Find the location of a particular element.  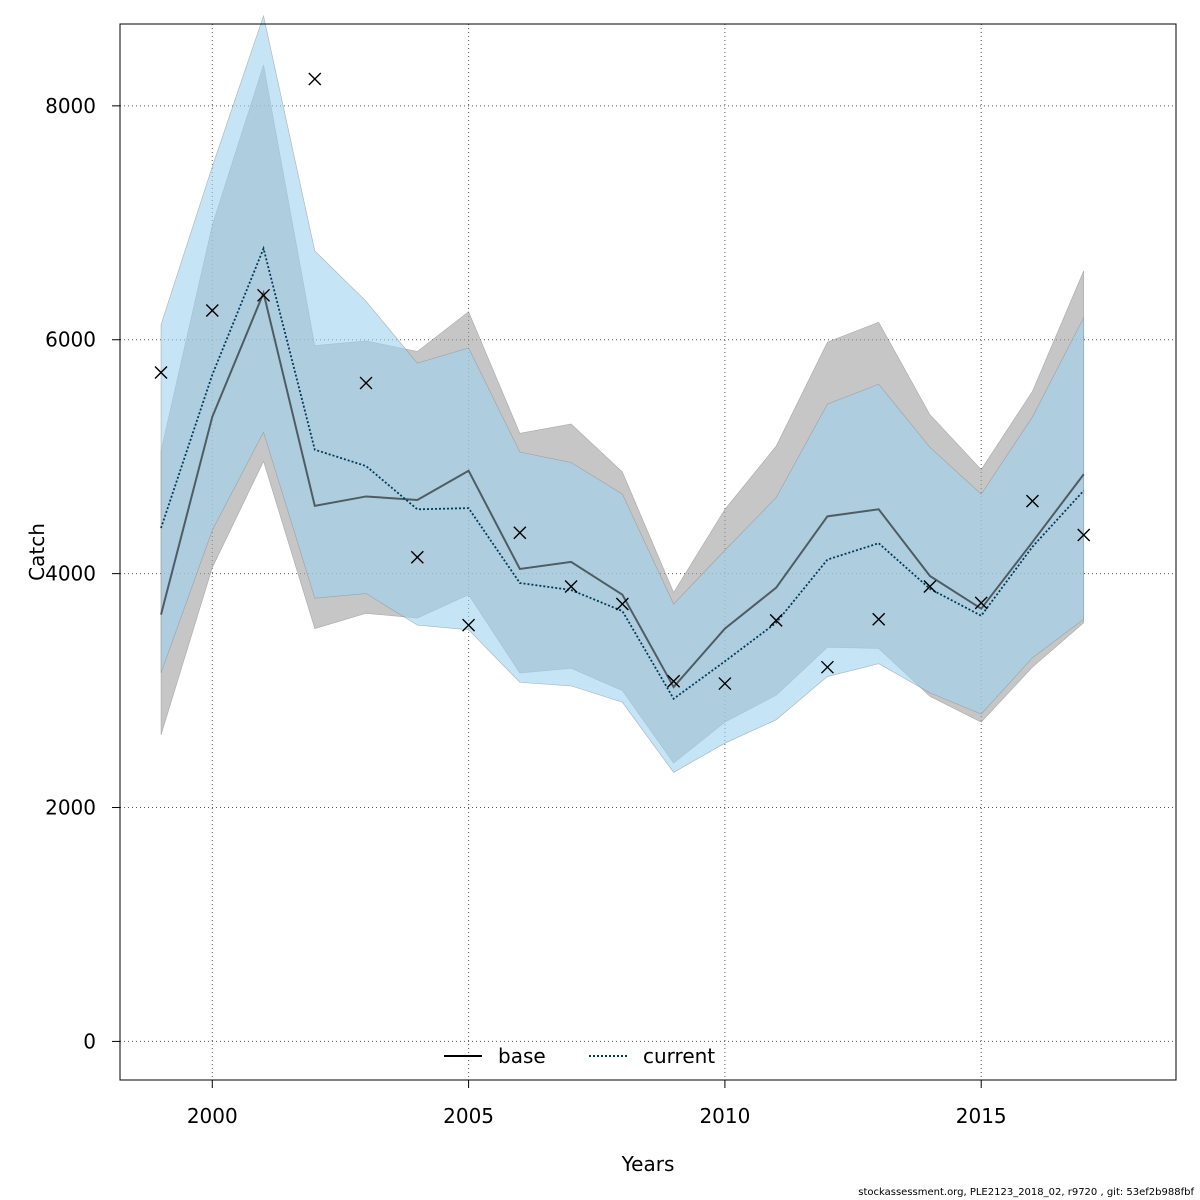

y-tick-label-0: 0 is located at coordinates (89, 1041).